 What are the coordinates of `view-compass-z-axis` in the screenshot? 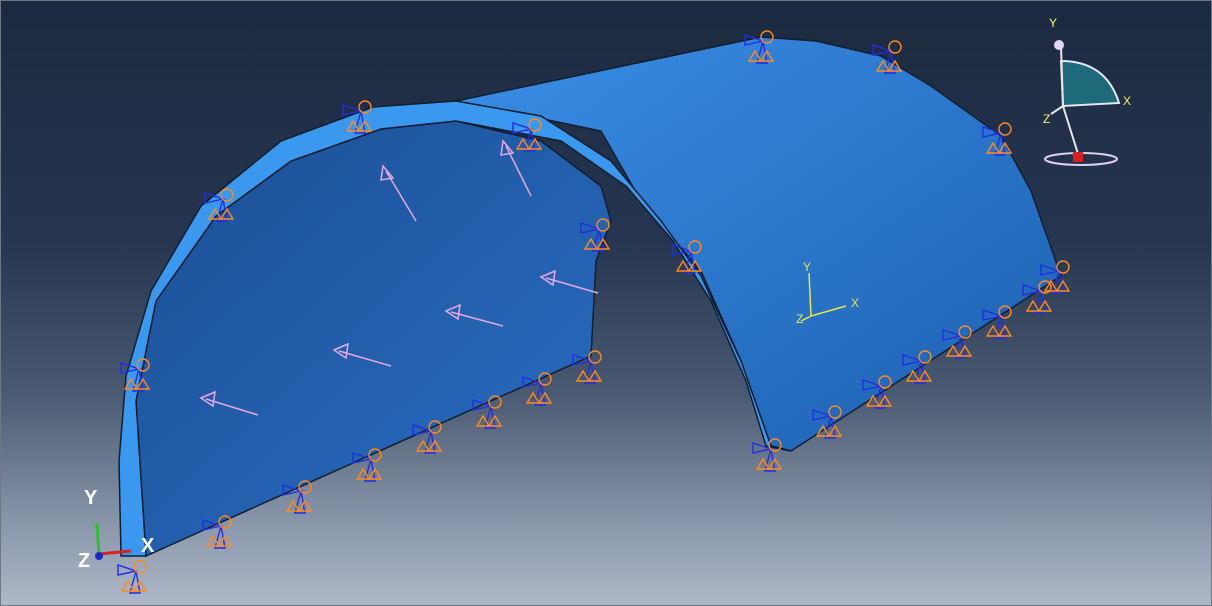 It's located at (1057, 110).